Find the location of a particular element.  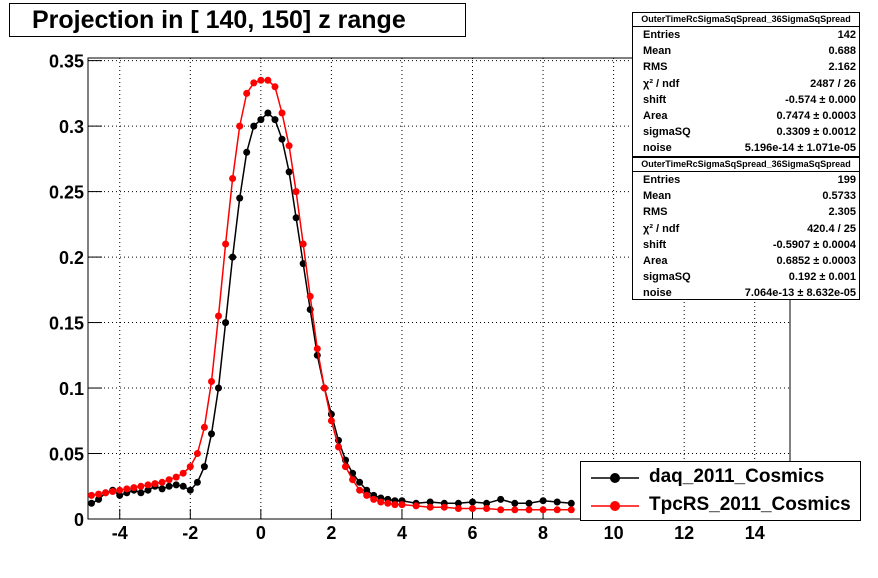

stats-value: -0.5907 ± 0.0004 is located at coordinates (814, 244).